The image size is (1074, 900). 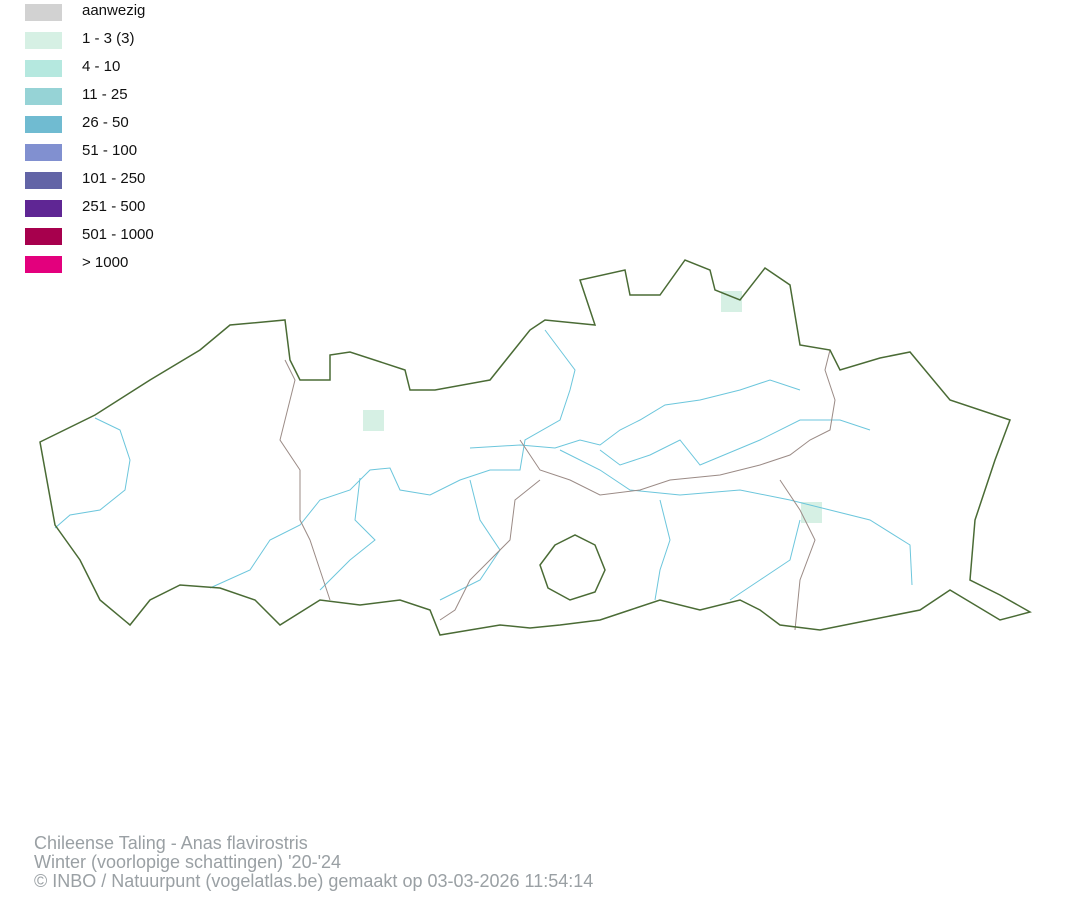 I want to click on period-subtitle: Winter (voorlopige schattingen) '20-'24, so click(x=188, y=862).